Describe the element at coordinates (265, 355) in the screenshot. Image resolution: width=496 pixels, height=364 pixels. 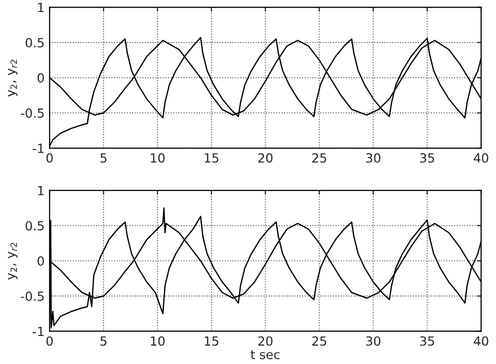
I see `x-axis-title: t sec` at that location.